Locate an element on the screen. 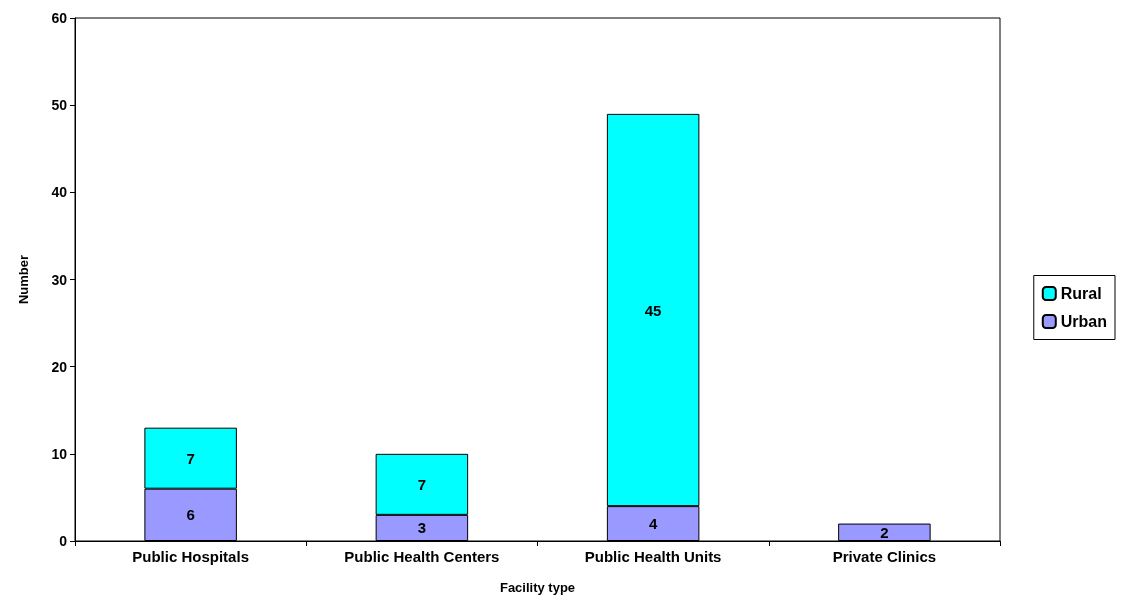 The height and width of the screenshot is (615, 1127). y-tick-label: 0 is located at coordinates (63, 541).